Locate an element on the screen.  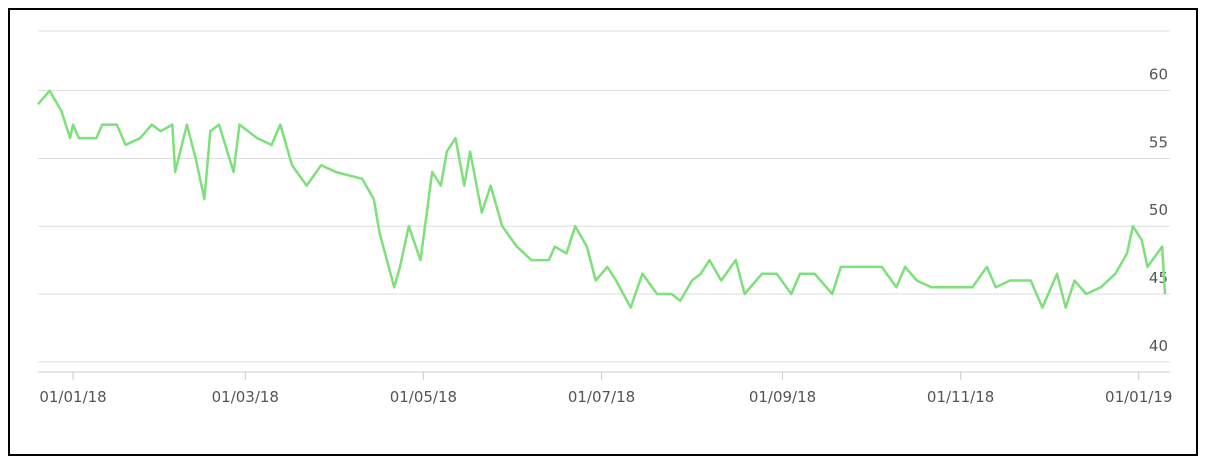
y-tick-label: 50 is located at coordinates (1158, 210).